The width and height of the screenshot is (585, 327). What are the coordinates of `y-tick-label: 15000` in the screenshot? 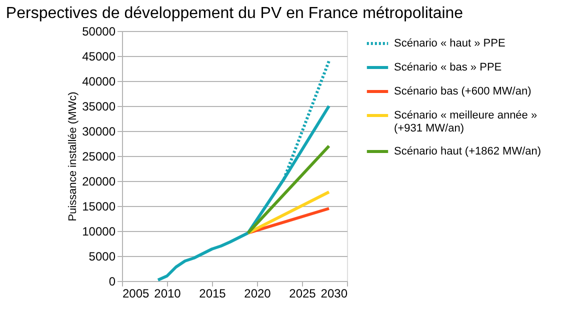 It's located at (99, 207).